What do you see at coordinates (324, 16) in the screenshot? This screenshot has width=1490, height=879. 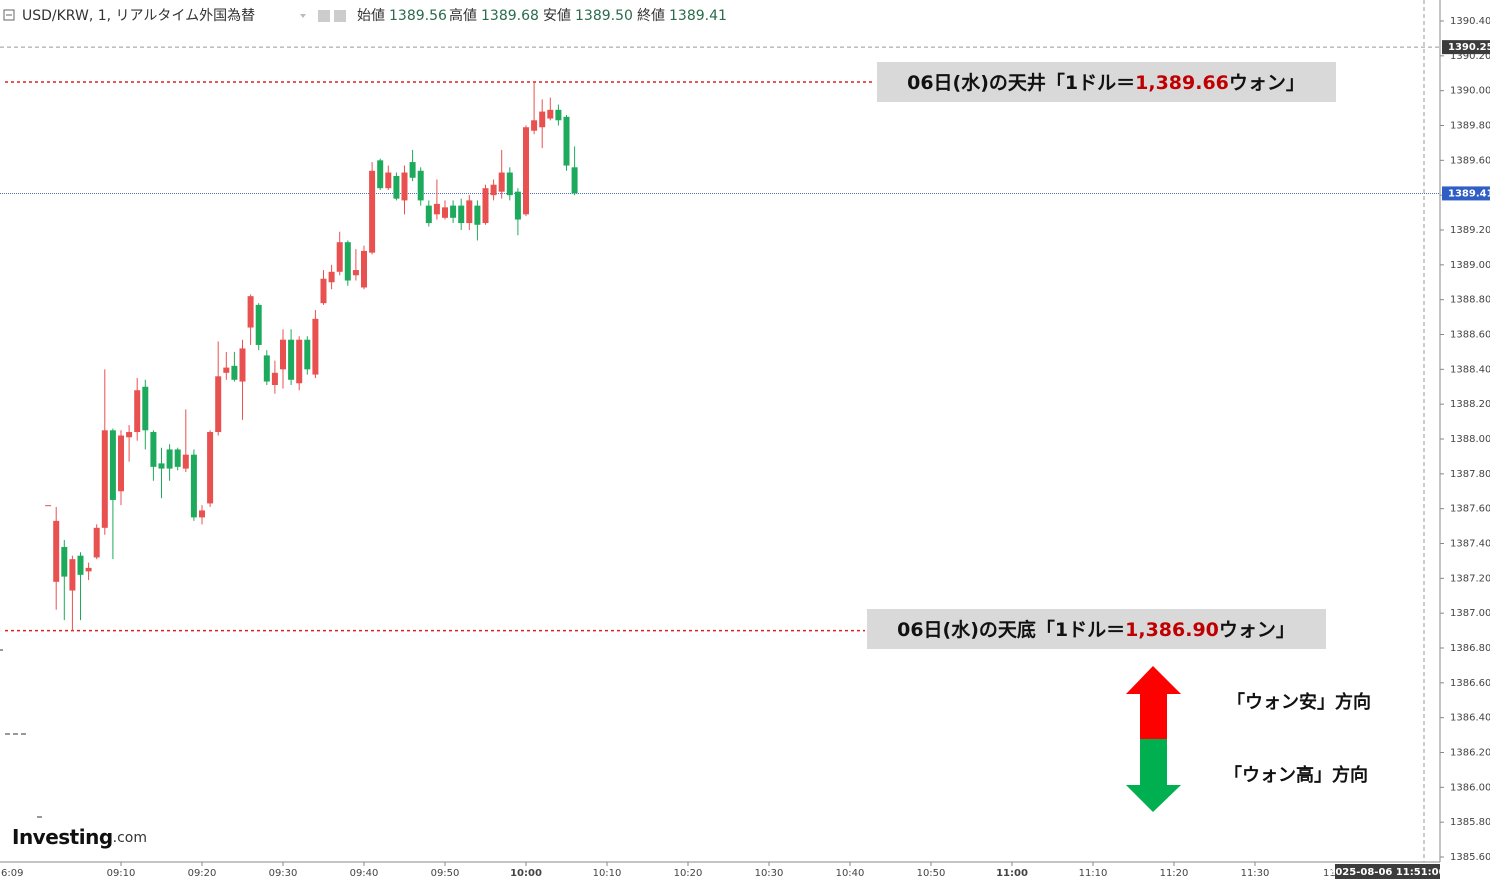 I see `icon-eye` at bounding box center [324, 16].